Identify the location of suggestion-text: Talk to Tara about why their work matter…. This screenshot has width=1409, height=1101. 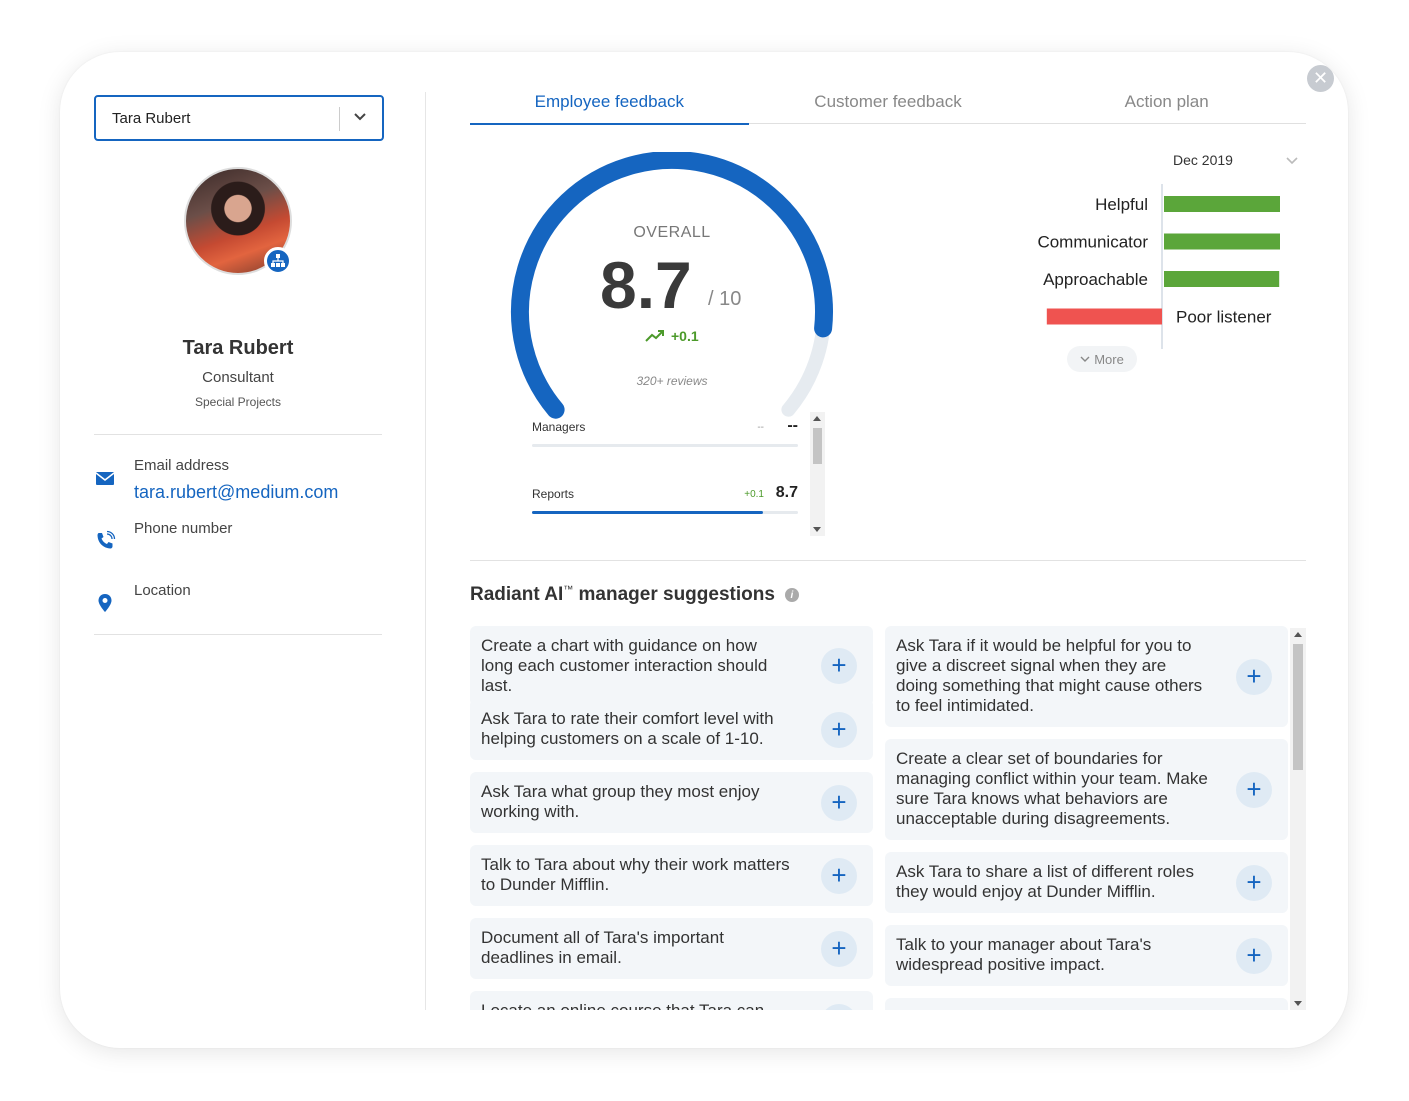
(635, 874).